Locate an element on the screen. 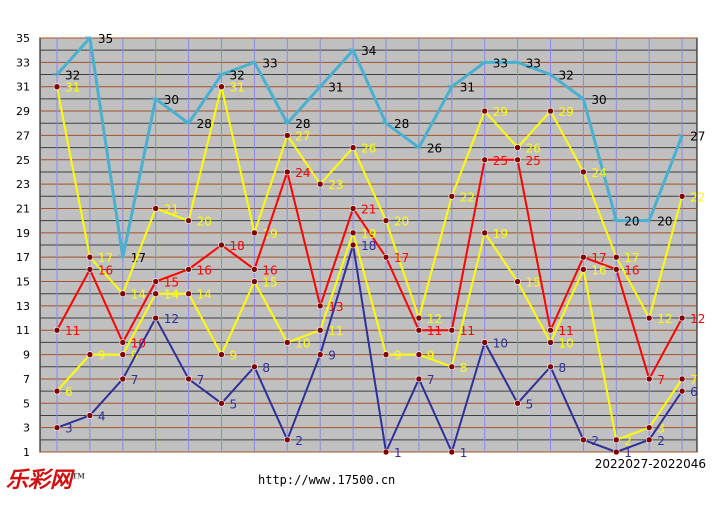 The image size is (714, 506). y-tick-label: 9 is located at coordinates (26, 355).